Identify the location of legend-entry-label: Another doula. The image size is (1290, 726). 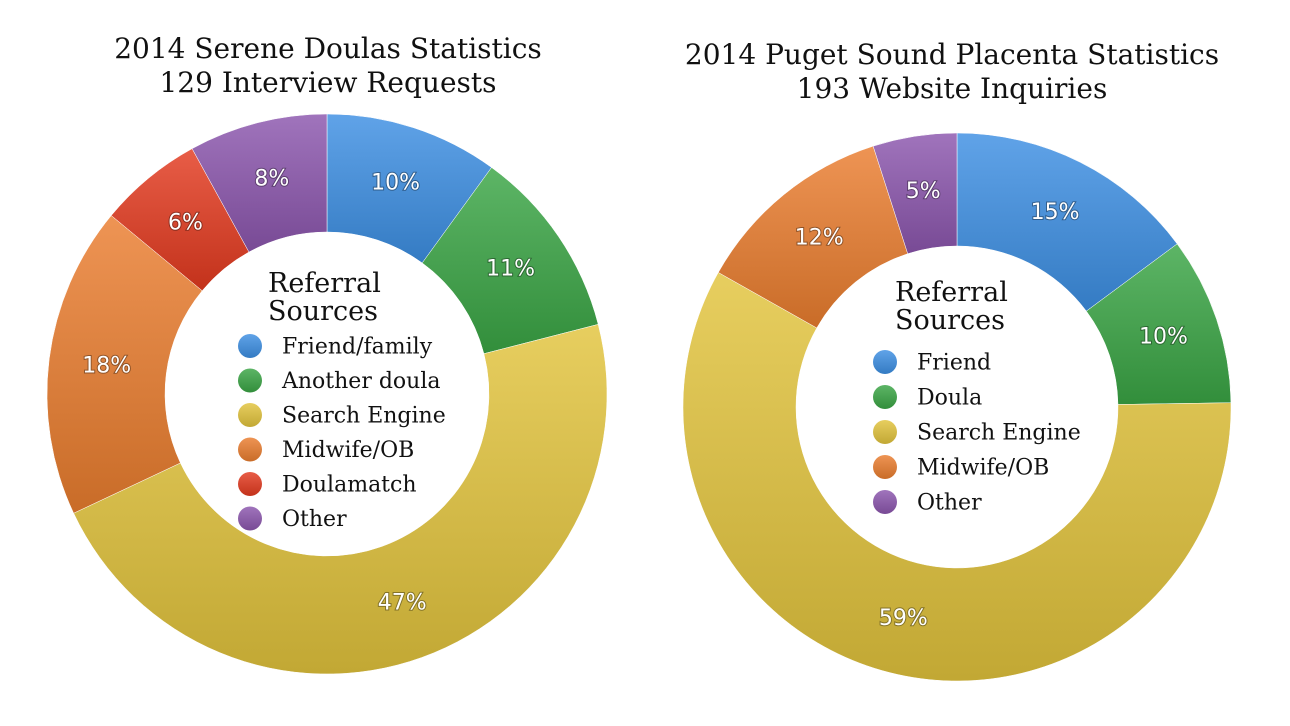
(361, 381).